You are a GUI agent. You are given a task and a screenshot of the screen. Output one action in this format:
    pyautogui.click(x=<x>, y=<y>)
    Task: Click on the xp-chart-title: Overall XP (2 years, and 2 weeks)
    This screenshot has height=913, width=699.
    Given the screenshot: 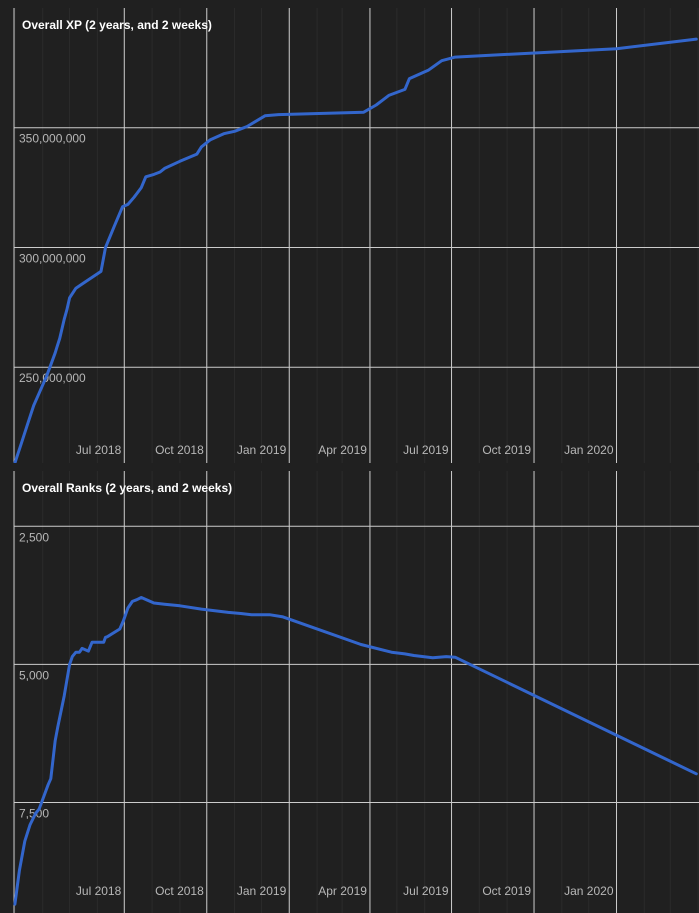 What is the action you would take?
    pyautogui.click(x=117, y=25)
    